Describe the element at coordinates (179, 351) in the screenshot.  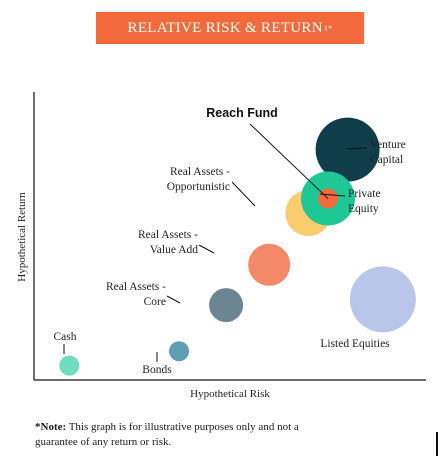
I see `bubble-bonds` at that location.